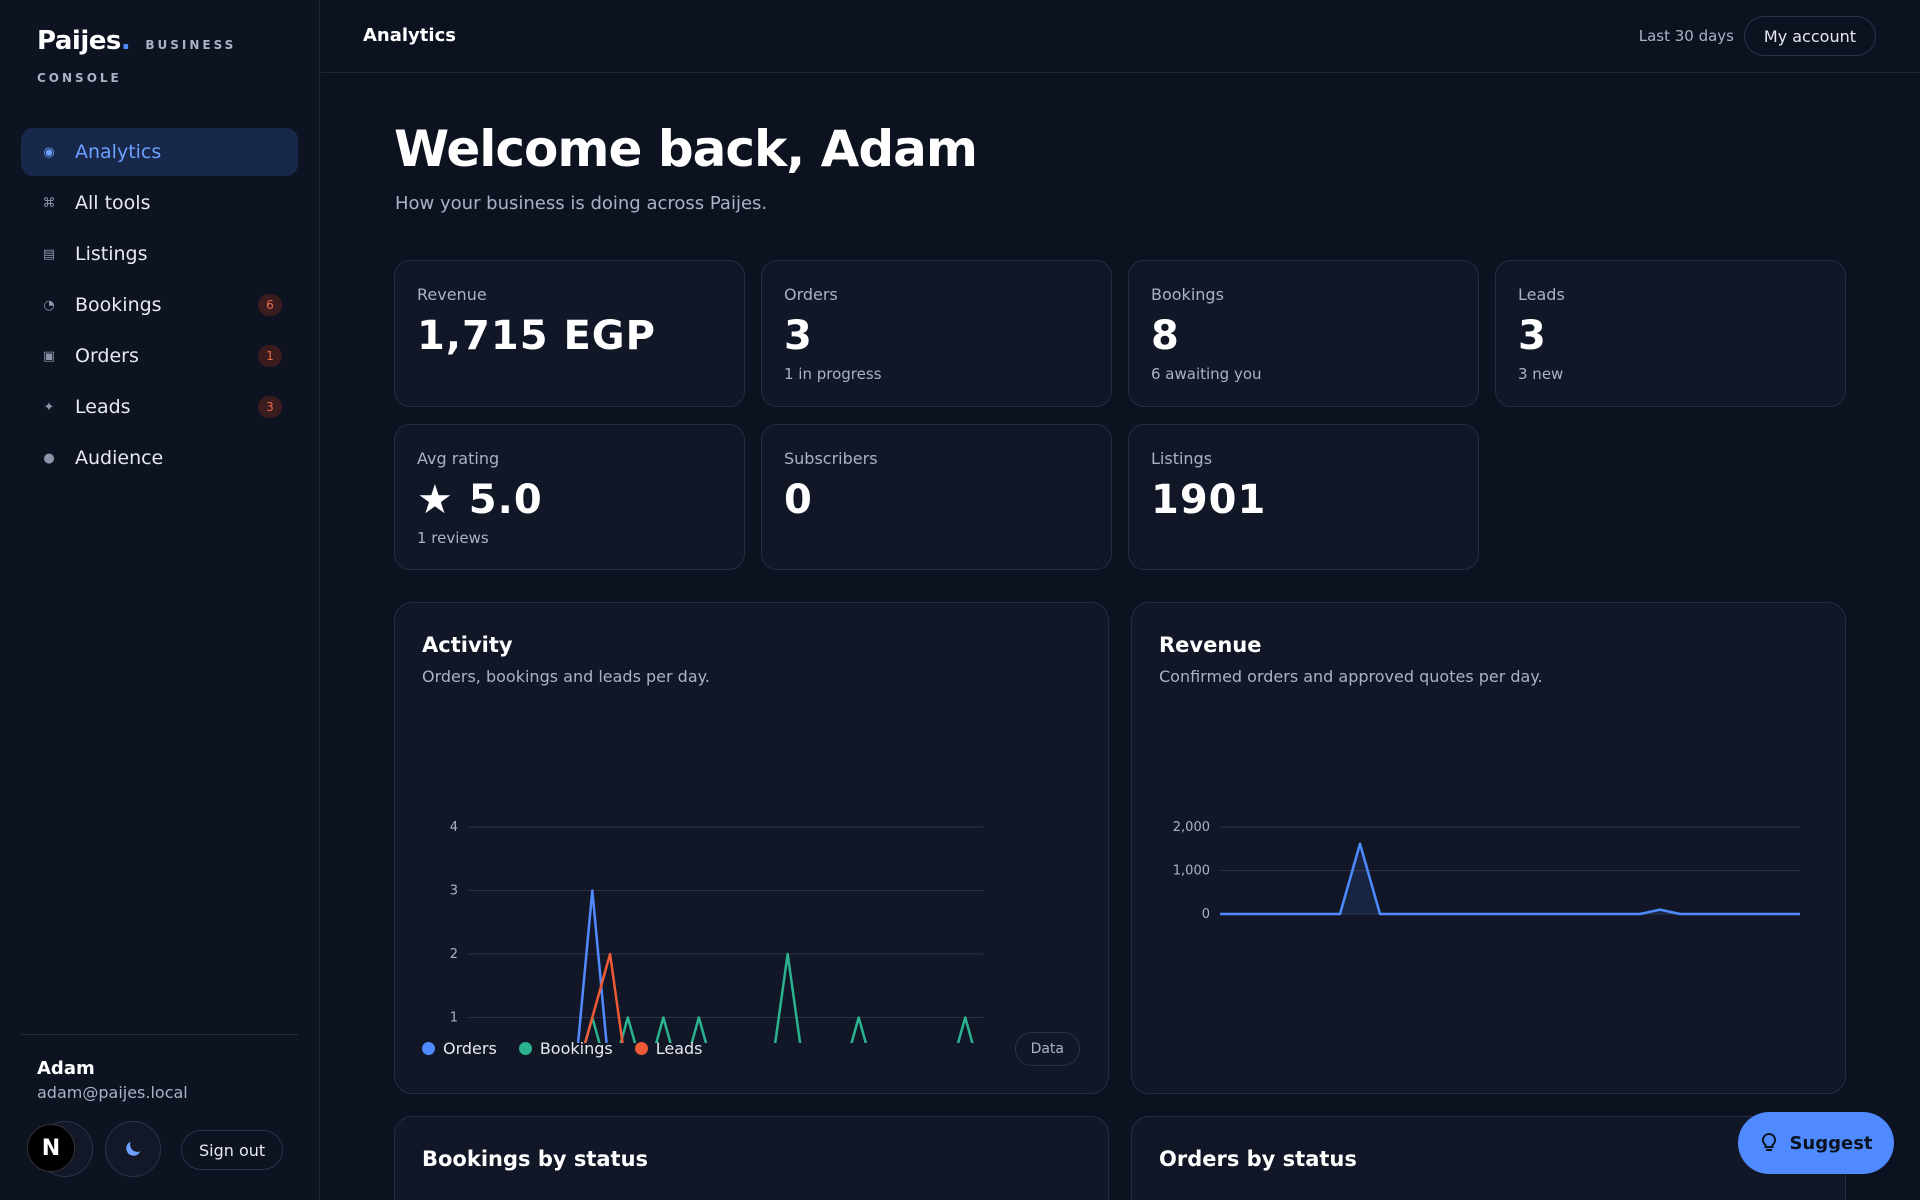 This screenshot has height=1200, width=1920. Describe the element at coordinates (49, 254) in the screenshot. I see `listings-icon: ▤` at that location.